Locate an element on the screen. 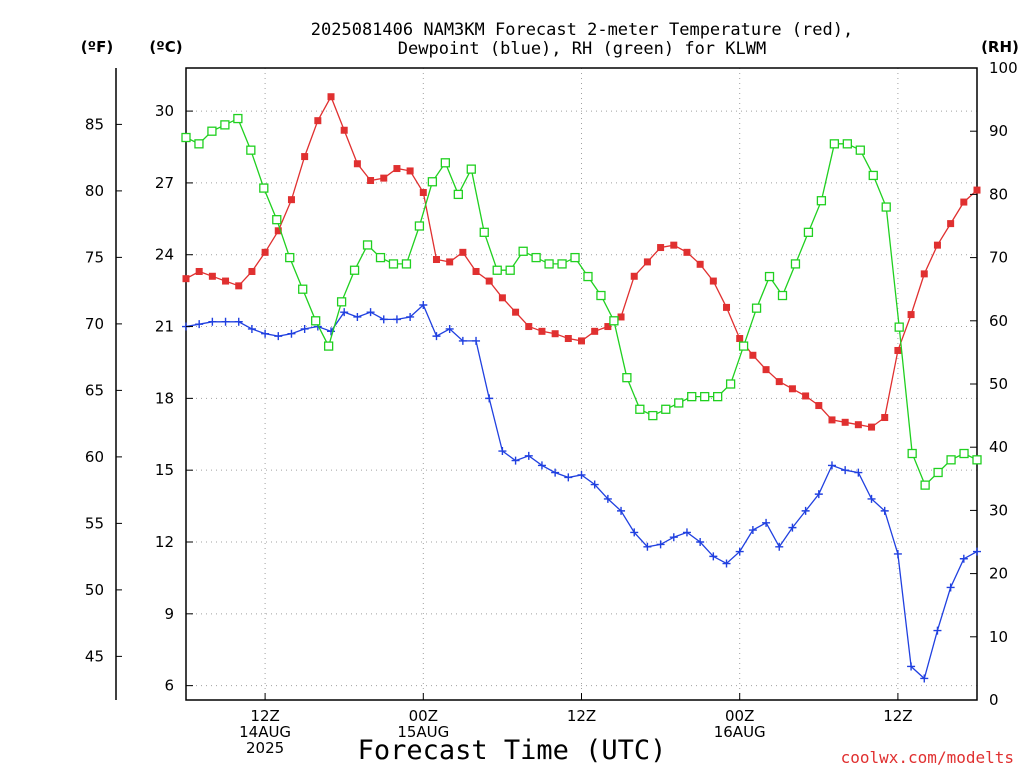 The image size is (1024, 768). rh-tick-label: 100 is located at coordinates (1003, 68).